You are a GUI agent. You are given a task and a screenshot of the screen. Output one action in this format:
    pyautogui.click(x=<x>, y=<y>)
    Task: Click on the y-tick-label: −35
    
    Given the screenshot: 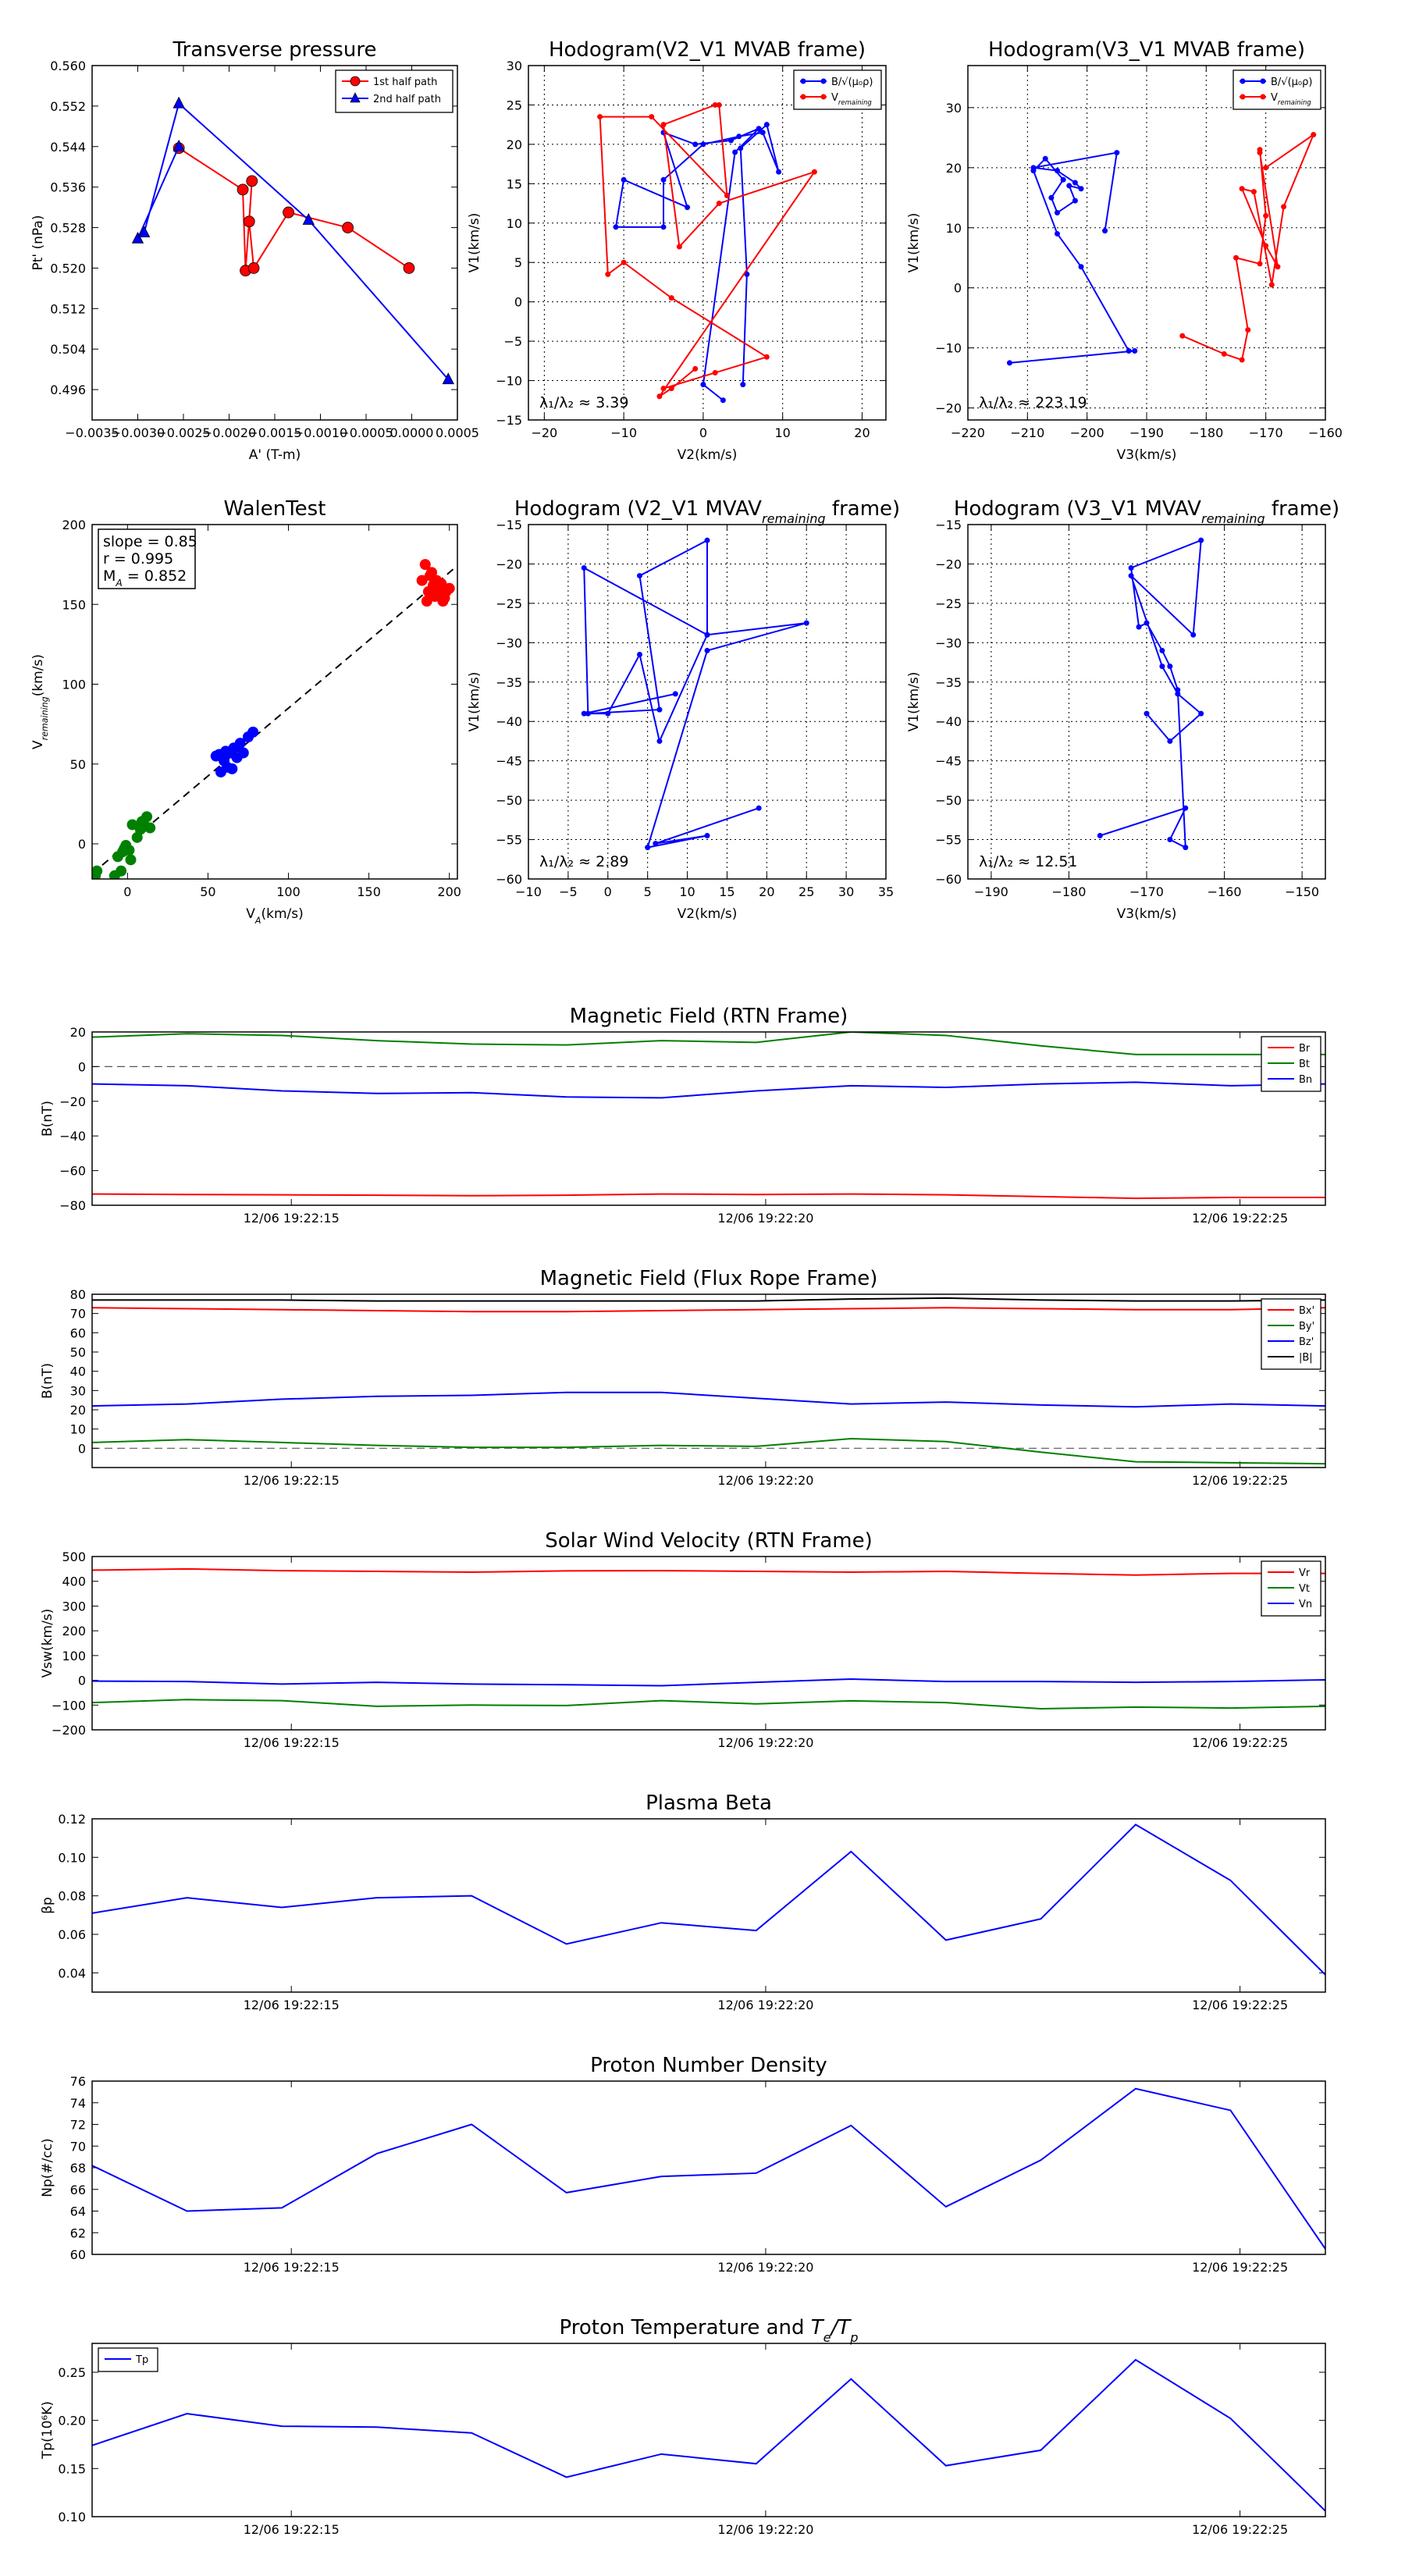 What is the action you would take?
    pyautogui.click(x=509, y=682)
    